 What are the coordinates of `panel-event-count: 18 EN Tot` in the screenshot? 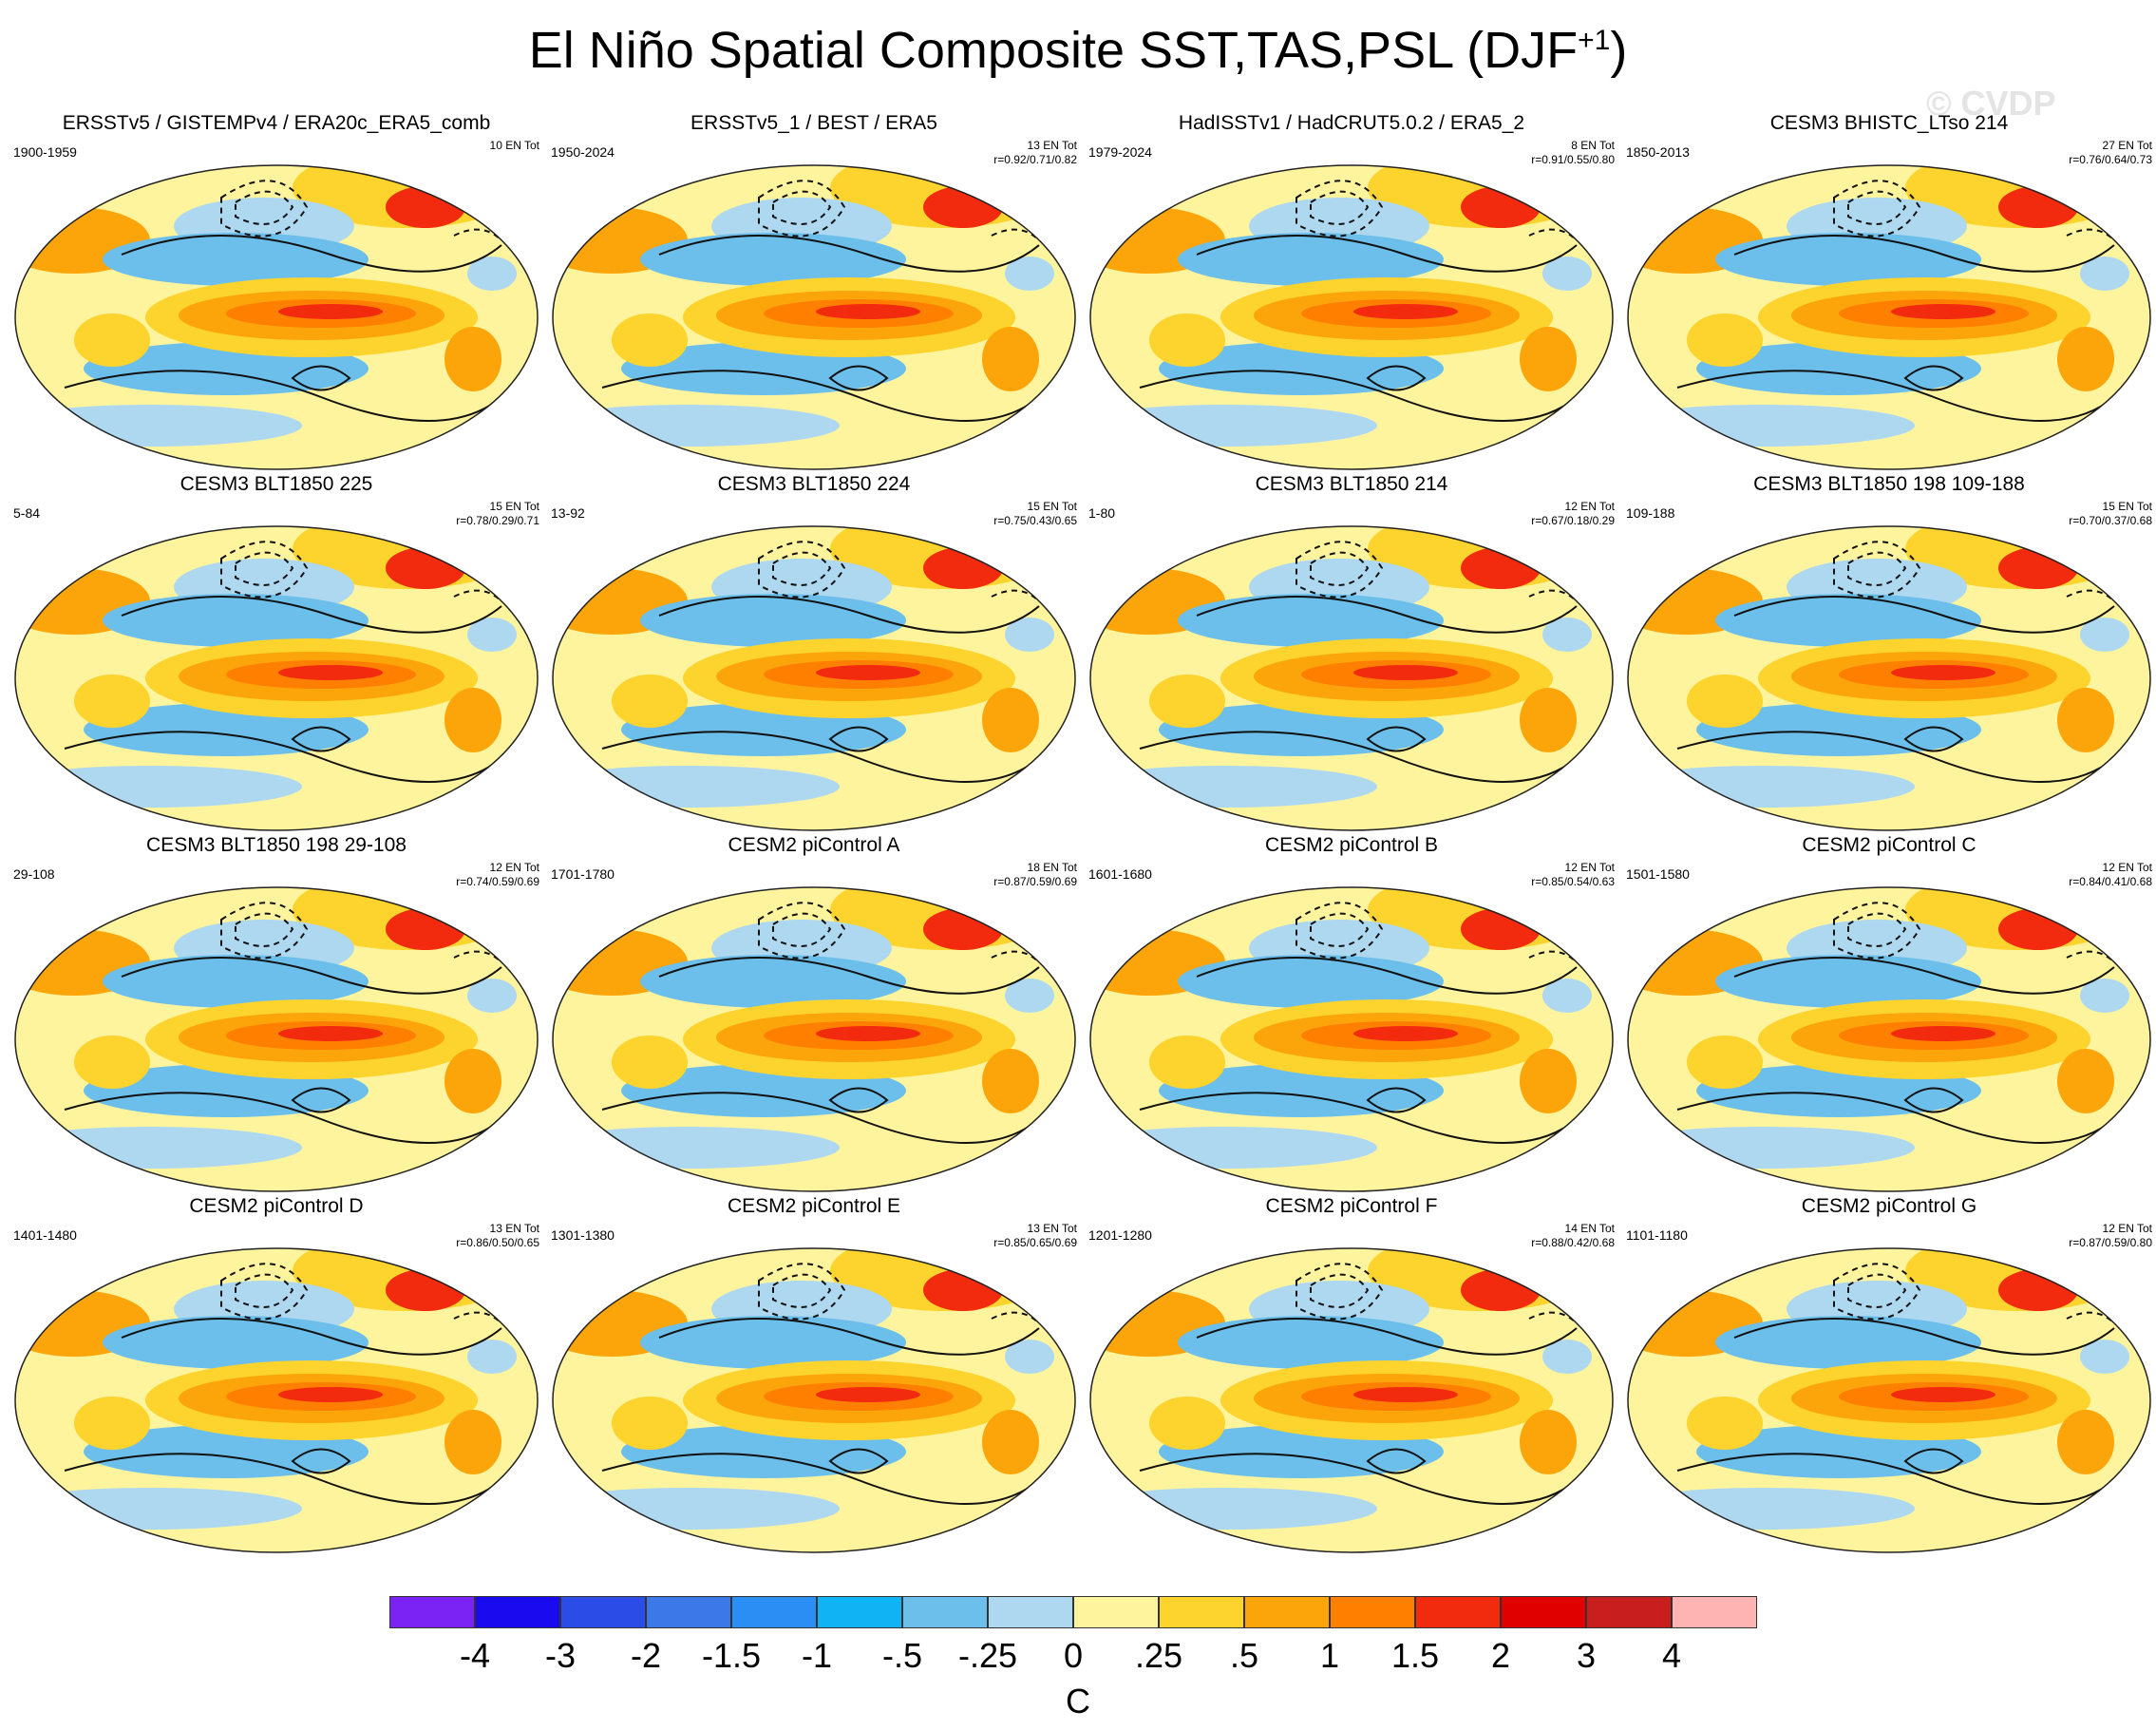 It's located at (1052, 867).